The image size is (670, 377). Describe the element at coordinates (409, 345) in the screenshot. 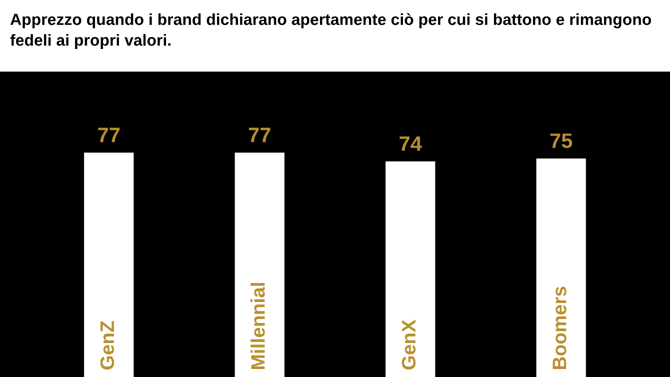

I see `x-tick-label: GenX` at that location.